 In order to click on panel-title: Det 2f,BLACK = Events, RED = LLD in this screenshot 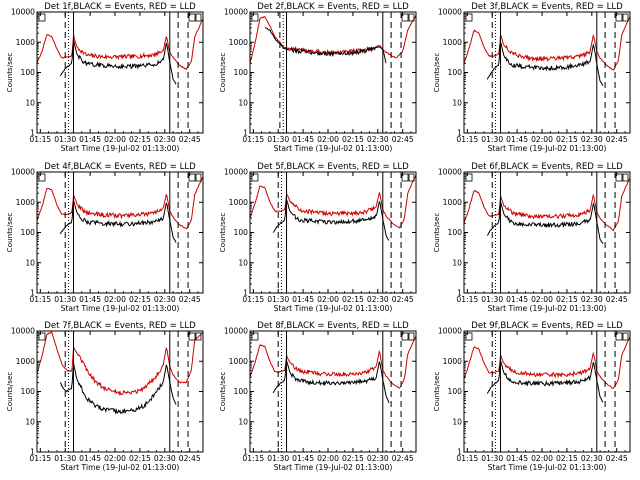, I will do `click(333, 7)`.